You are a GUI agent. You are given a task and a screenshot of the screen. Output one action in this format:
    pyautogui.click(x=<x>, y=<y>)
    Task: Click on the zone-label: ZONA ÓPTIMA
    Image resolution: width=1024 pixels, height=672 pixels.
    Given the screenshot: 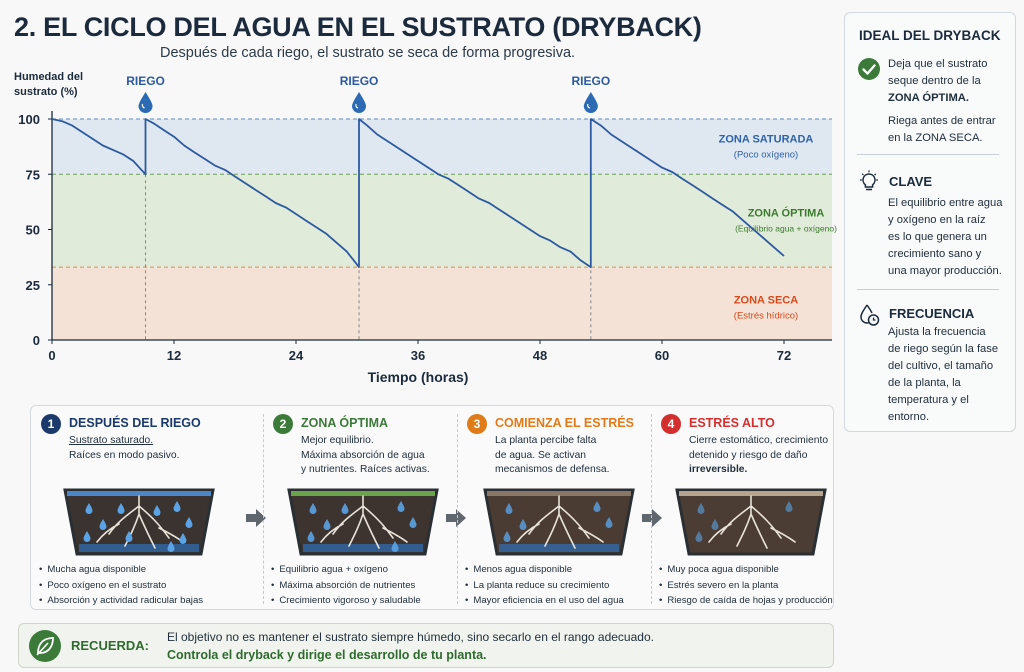 What is the action you would take?
    pyautogui.click(x=786, y=213)
    